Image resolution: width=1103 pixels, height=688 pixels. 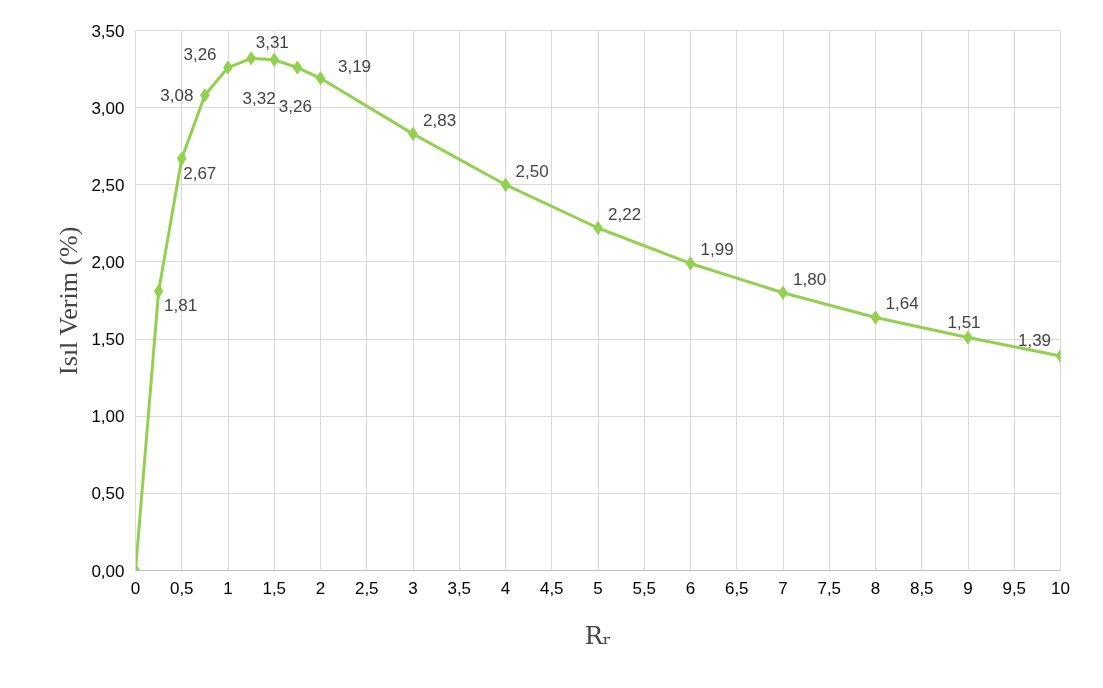 I want to click on x-tick-label: 9, so click(x=968, y=588).